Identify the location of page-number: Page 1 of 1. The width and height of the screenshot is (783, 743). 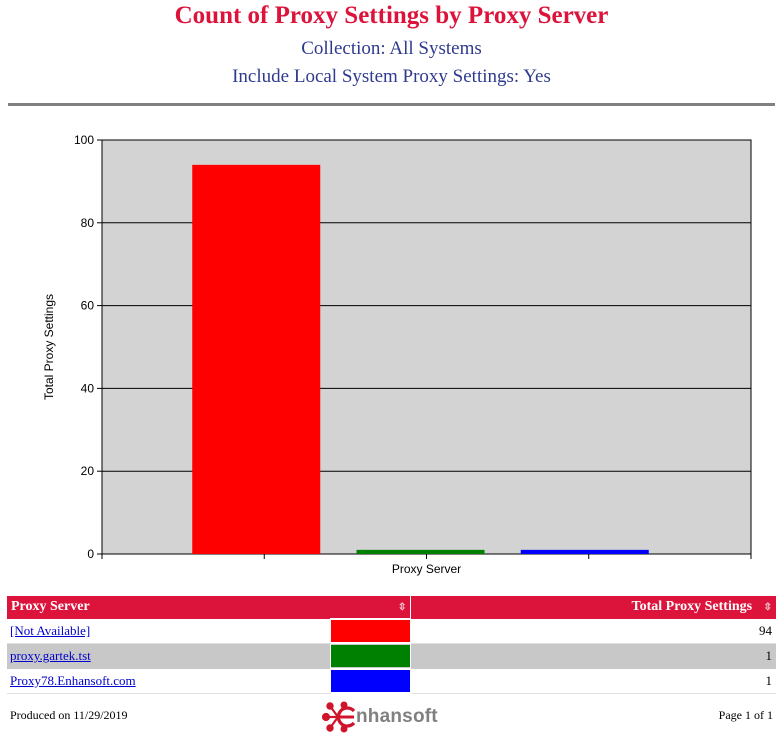
(745, 715).